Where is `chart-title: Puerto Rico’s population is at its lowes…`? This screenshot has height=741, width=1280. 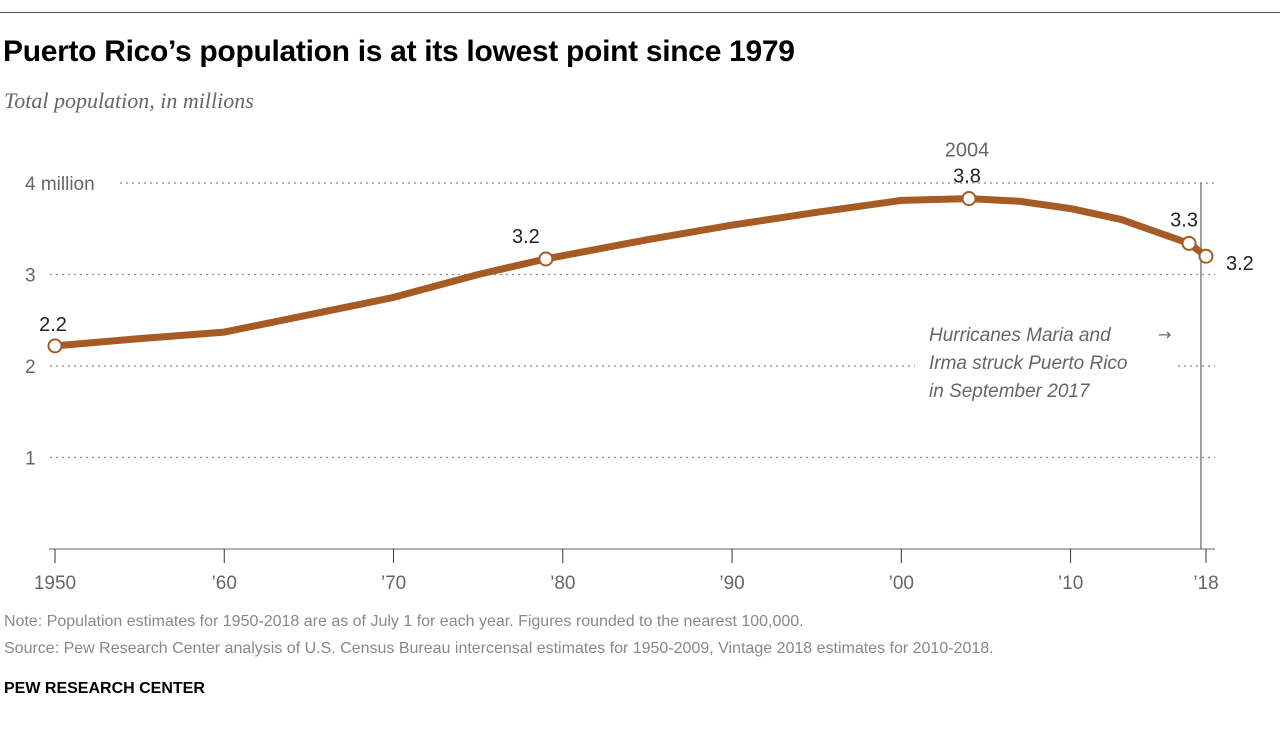
chart-title: Puerto Rico’s population is at its lowes… is located at coordinates (399, 51).